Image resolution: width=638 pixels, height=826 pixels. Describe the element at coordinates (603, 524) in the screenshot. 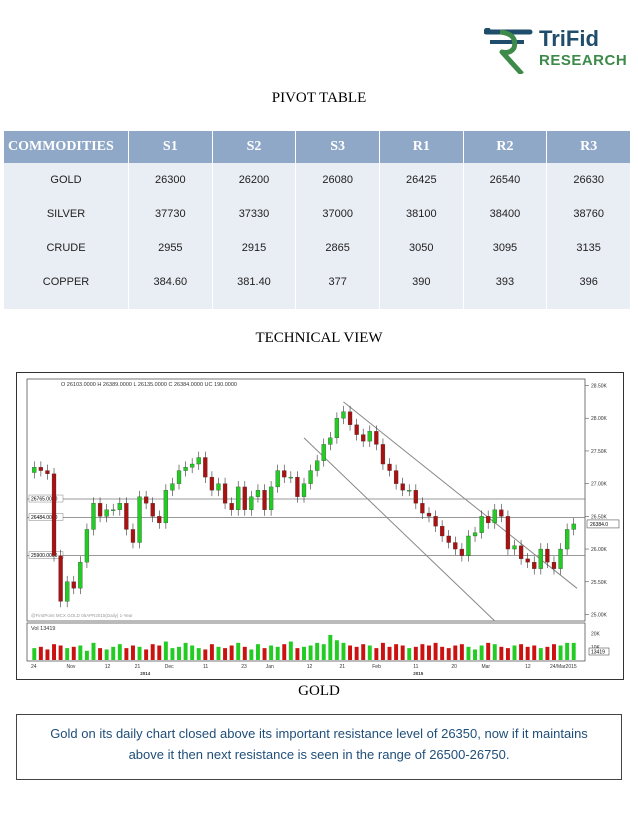

I see `last-price-box` at that location.